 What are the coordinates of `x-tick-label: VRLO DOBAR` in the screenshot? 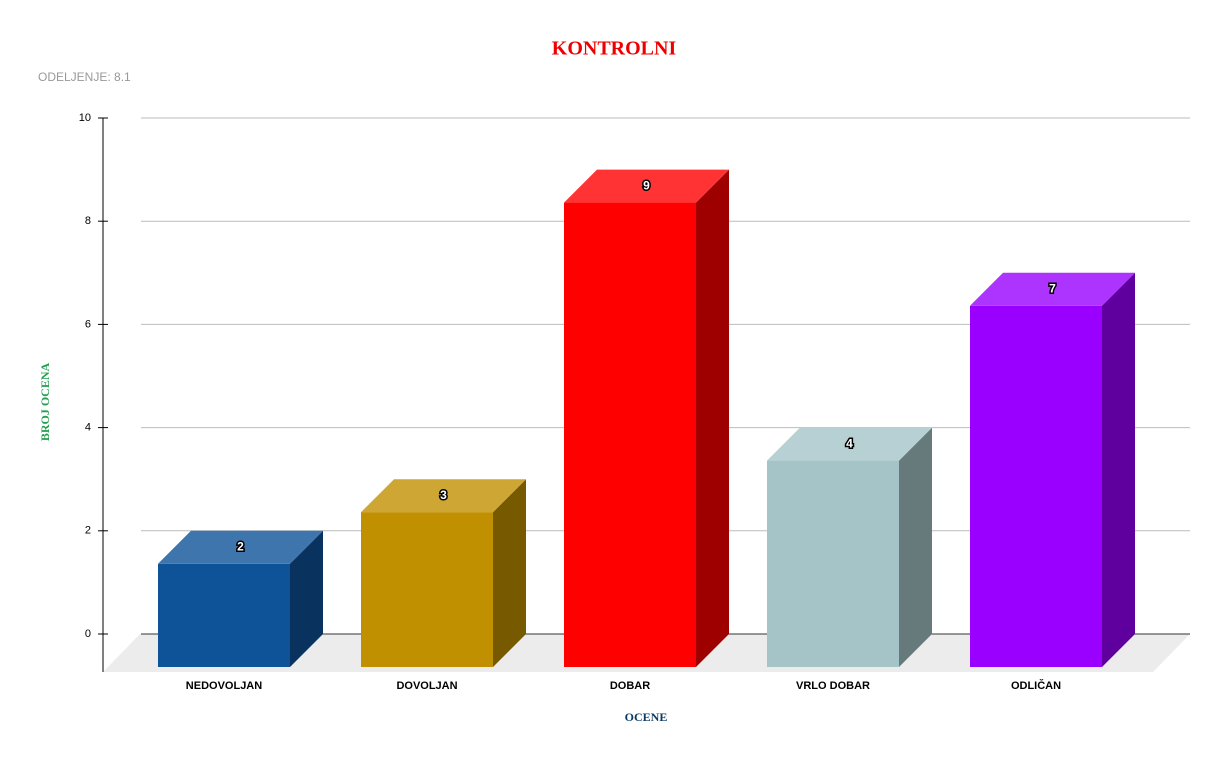 It's located at (833, 686).